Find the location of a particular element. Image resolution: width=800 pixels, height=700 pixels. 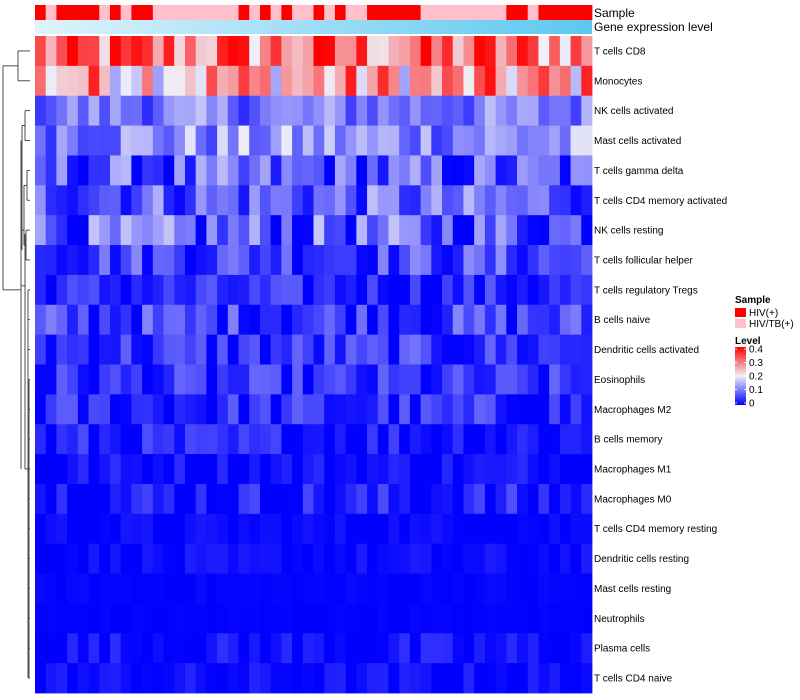

legend-label-hiv: HIV(+) is located at coordinates (763, 313).